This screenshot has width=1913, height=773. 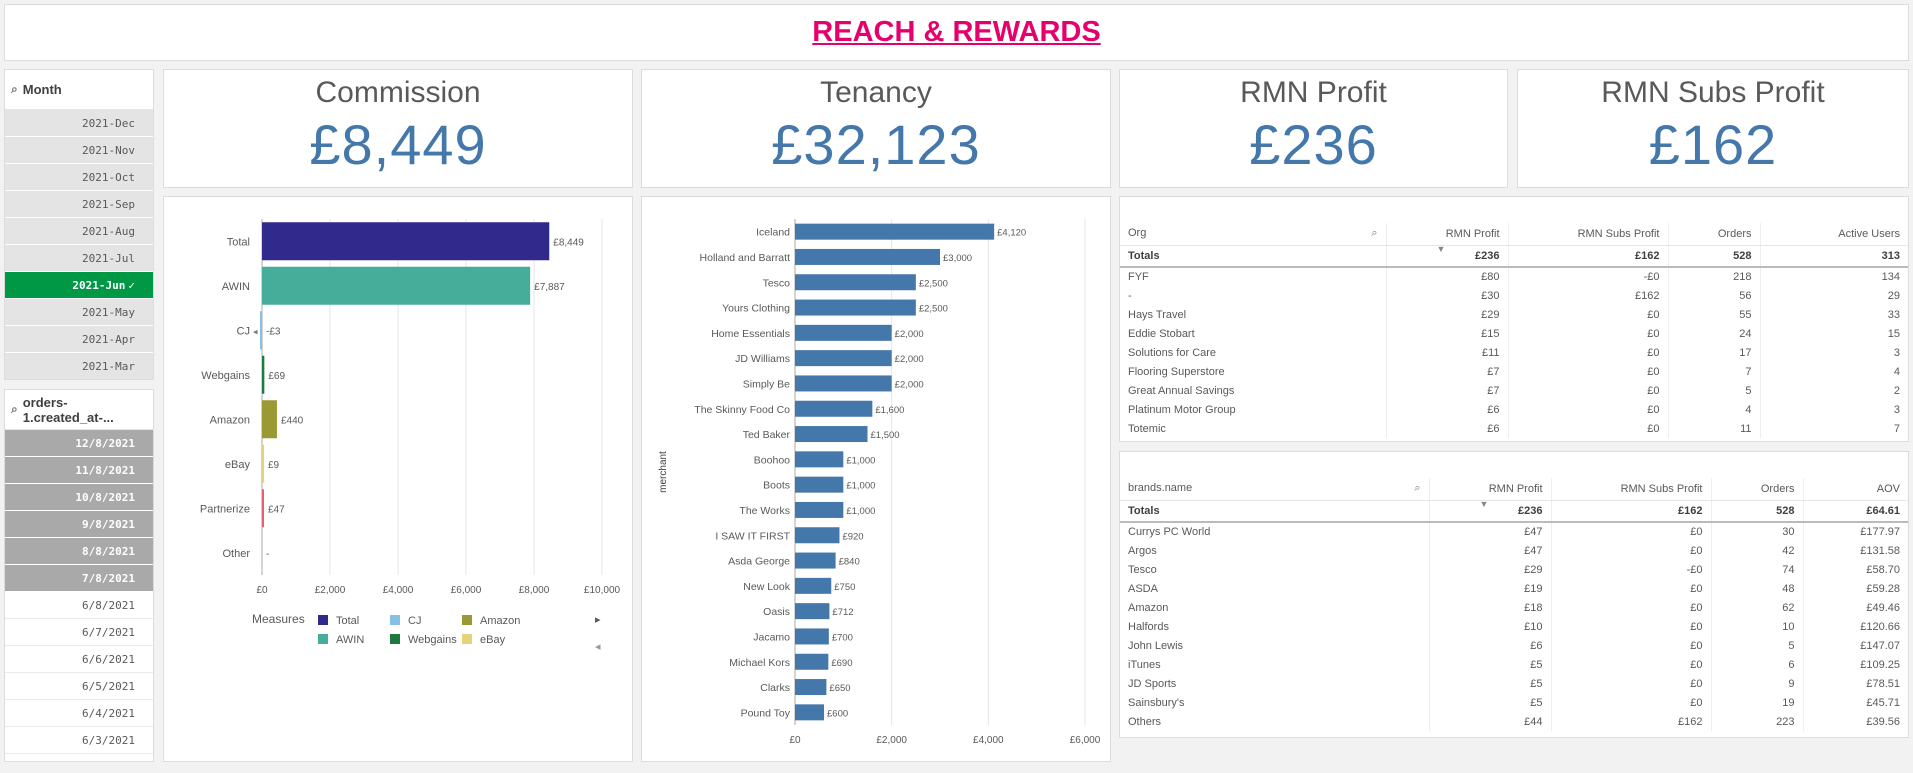 I want to click on brands-table-row: Others £44 £162 223 £39.56, so click(x=1514, y=721).